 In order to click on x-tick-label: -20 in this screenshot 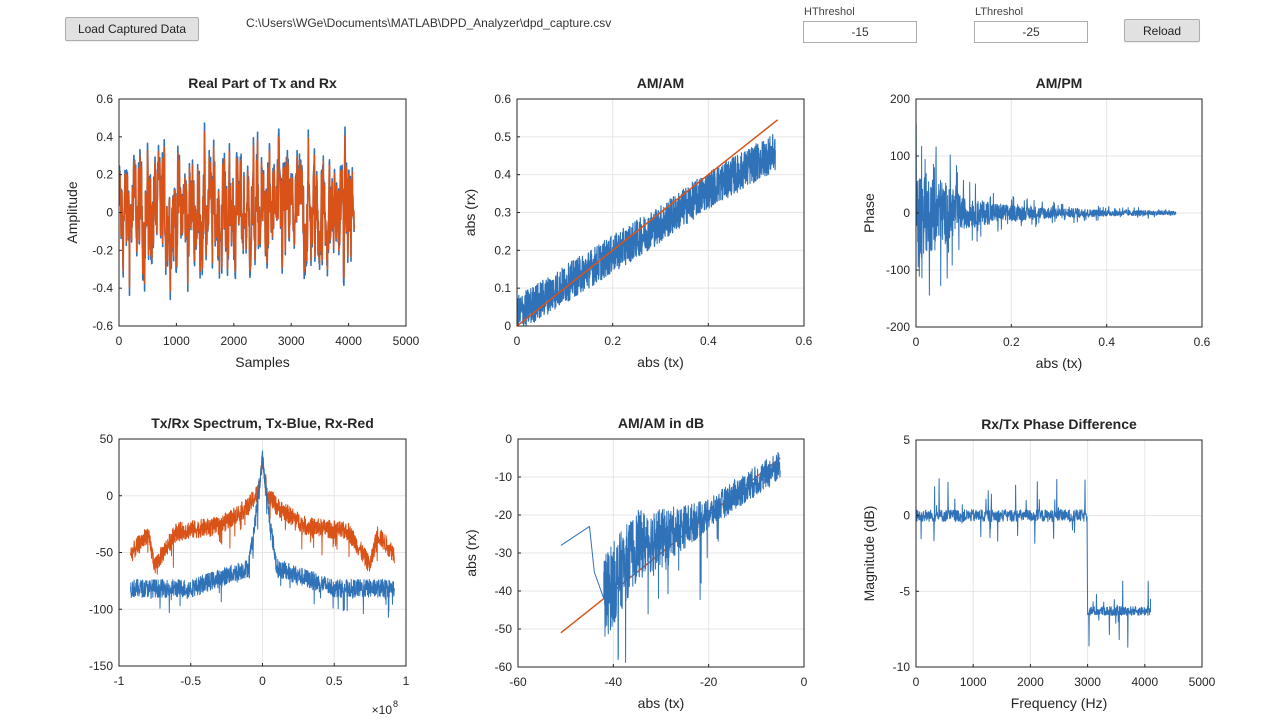, I will do `click(709, 682)`.